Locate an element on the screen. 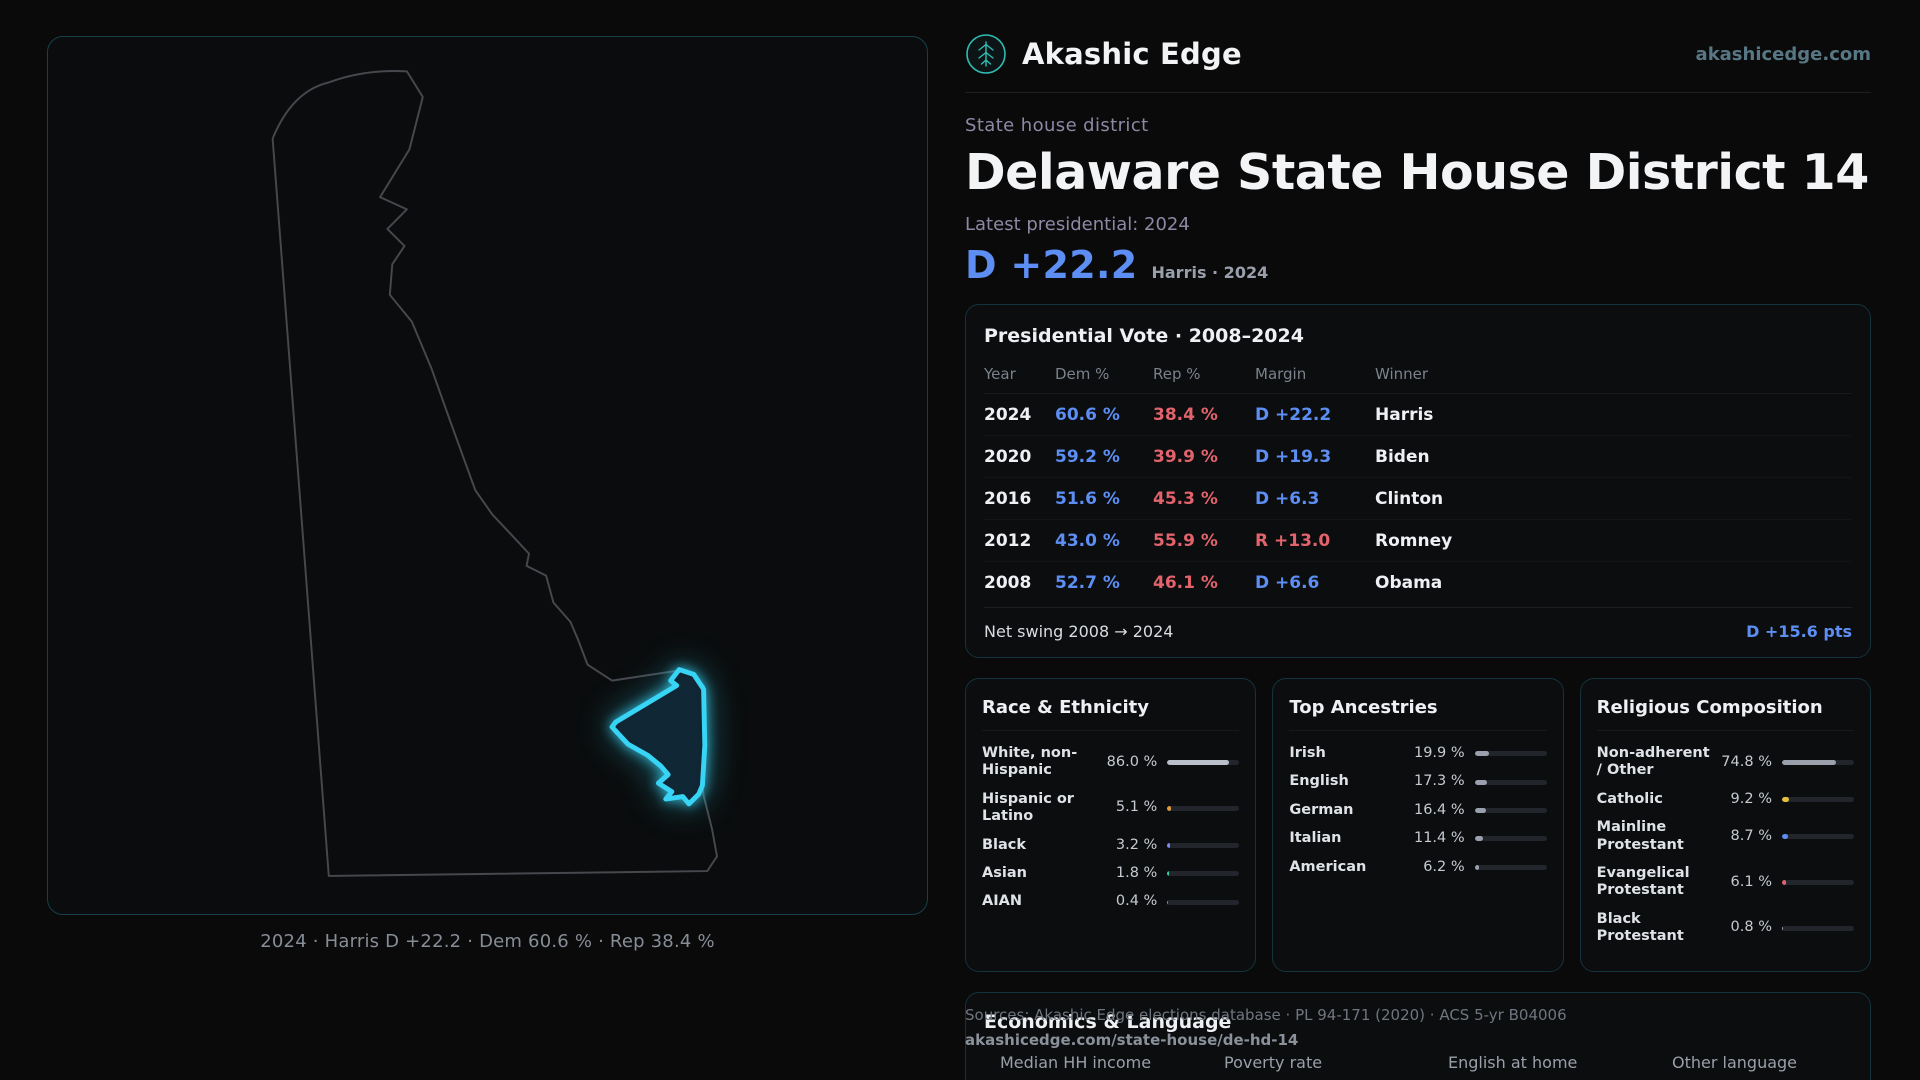 The width and height of the screenshot is (1920, 1080). demo-value: 9.2 % is located at coordinates (1751, 798).